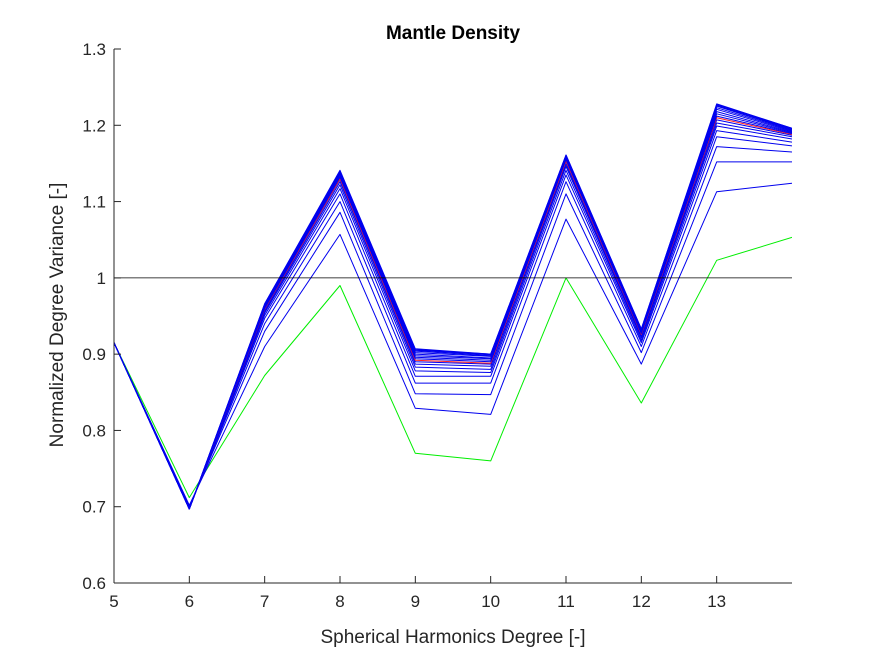  Describe the element at coordinates (339, 601) in the screenshot. I see `x-tick-label: 8` at that location.